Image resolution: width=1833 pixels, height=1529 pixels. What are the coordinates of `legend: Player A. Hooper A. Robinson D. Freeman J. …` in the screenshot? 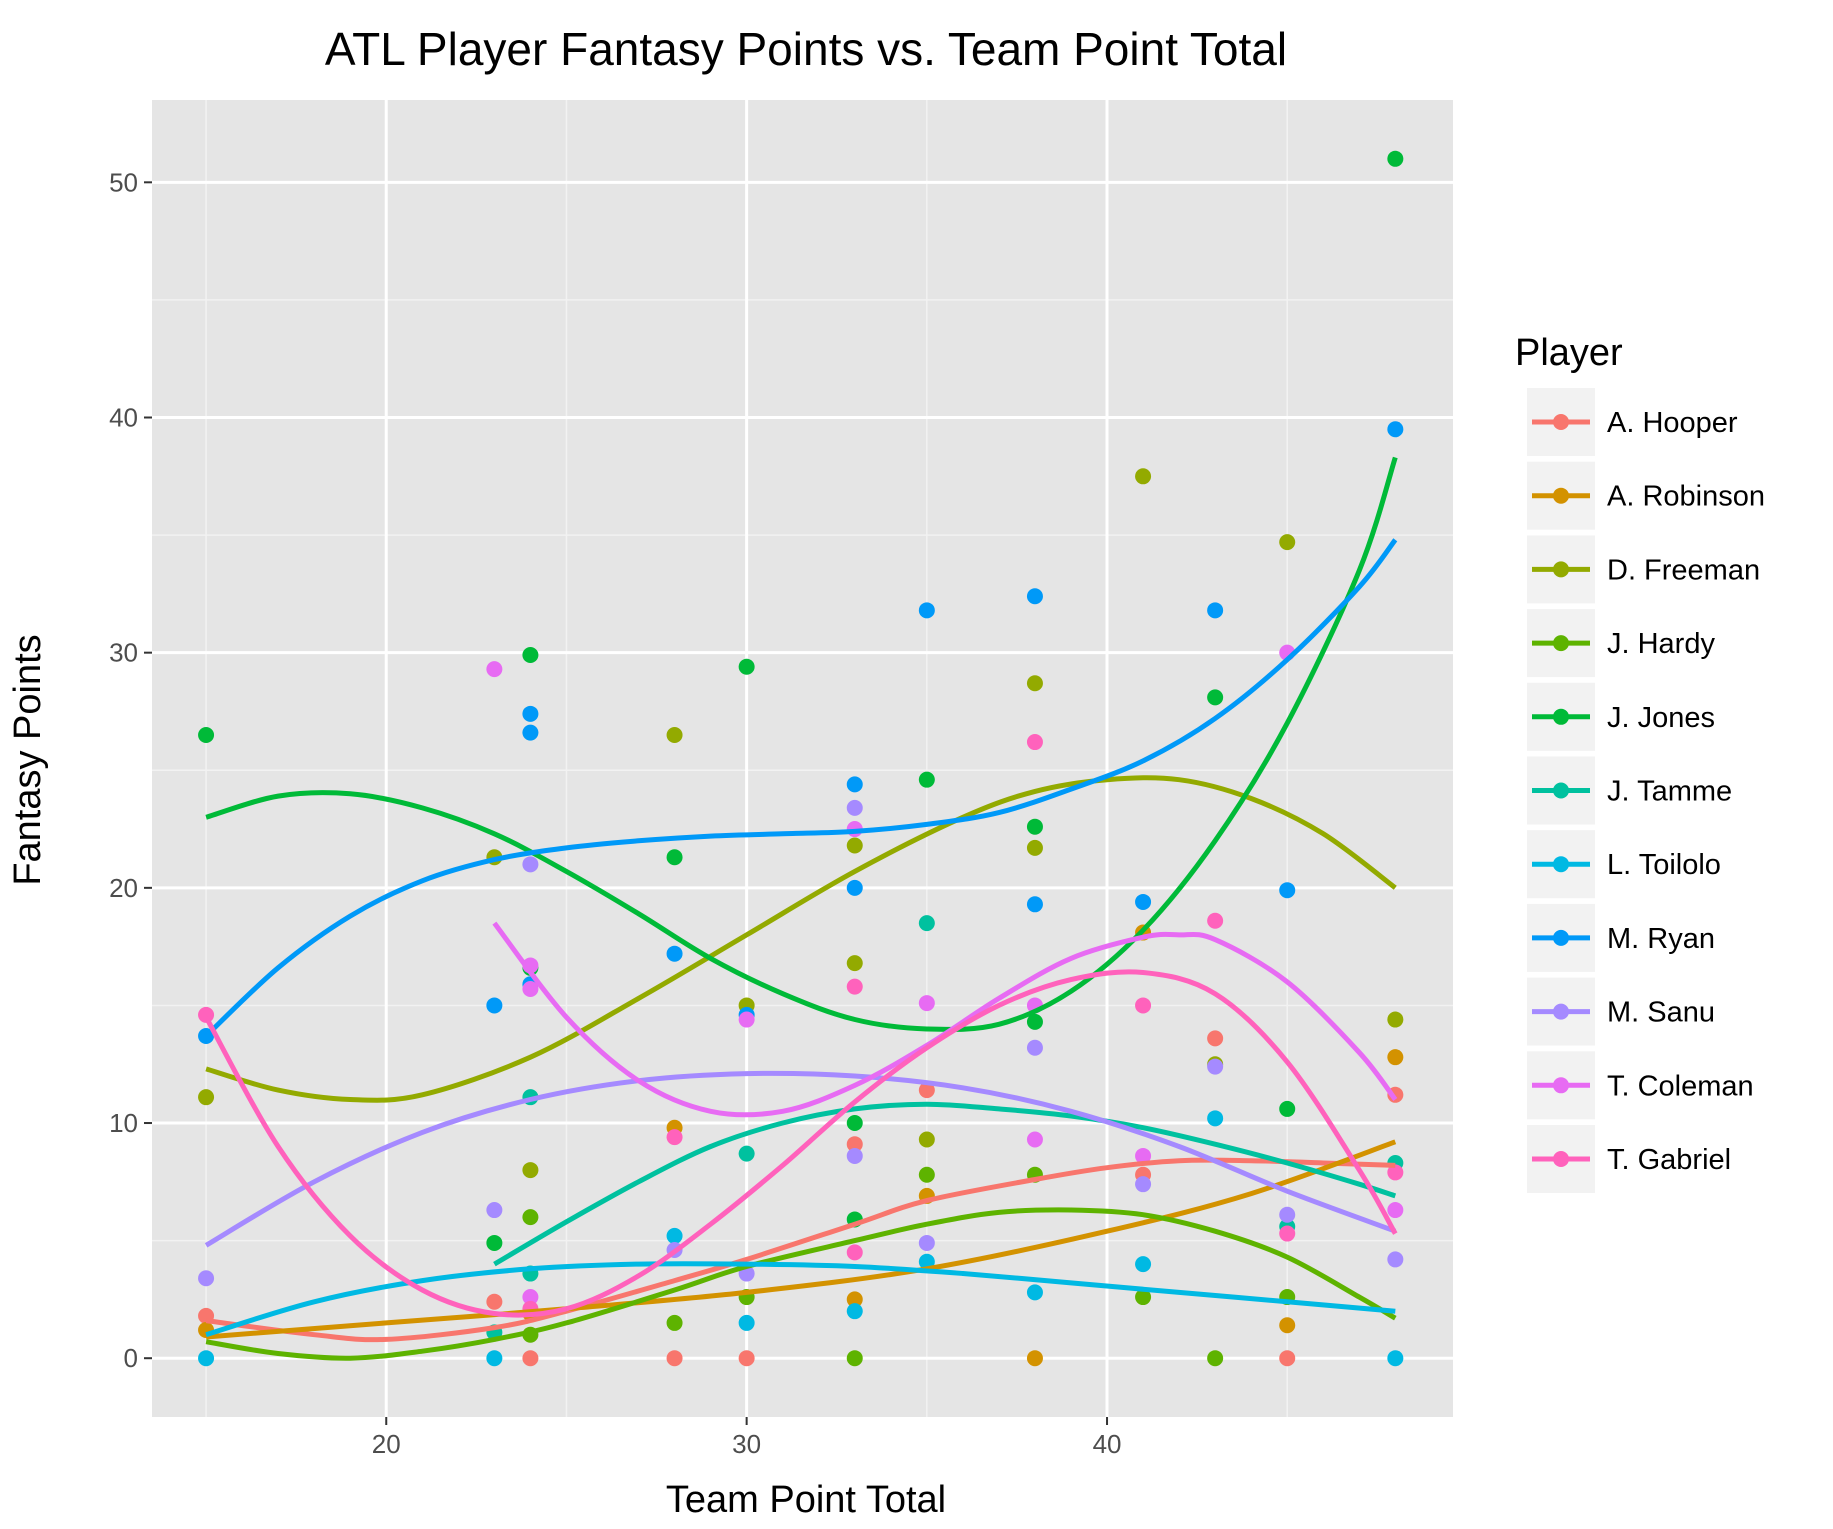 It's located at (1640, 762).